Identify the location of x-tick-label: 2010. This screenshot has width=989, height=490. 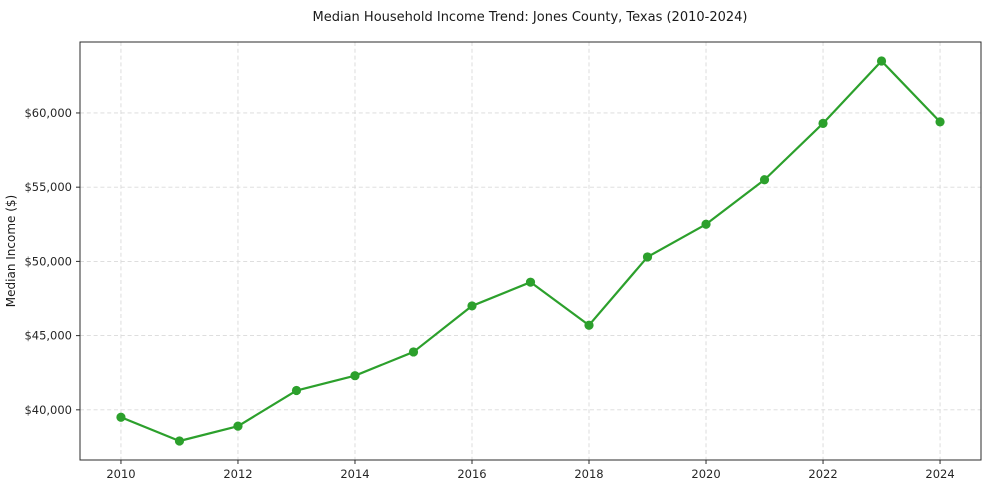
(120, 474).